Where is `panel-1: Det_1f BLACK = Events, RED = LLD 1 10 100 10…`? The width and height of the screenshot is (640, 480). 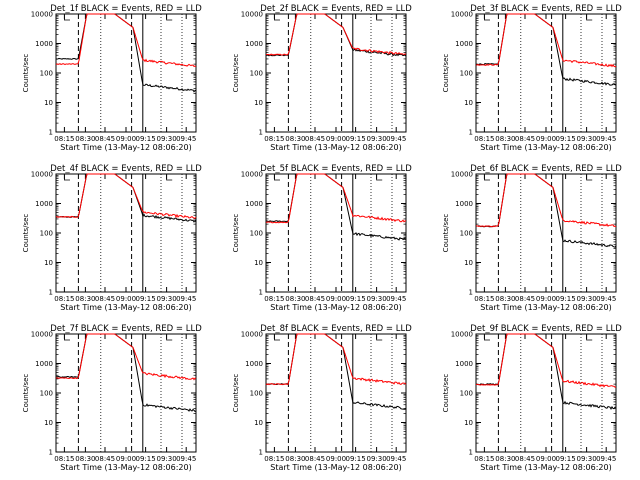
panel-1: Det_1f BLACK = Events, RED = LLD 1 10 100 10… is located at coordinates (112, 78).